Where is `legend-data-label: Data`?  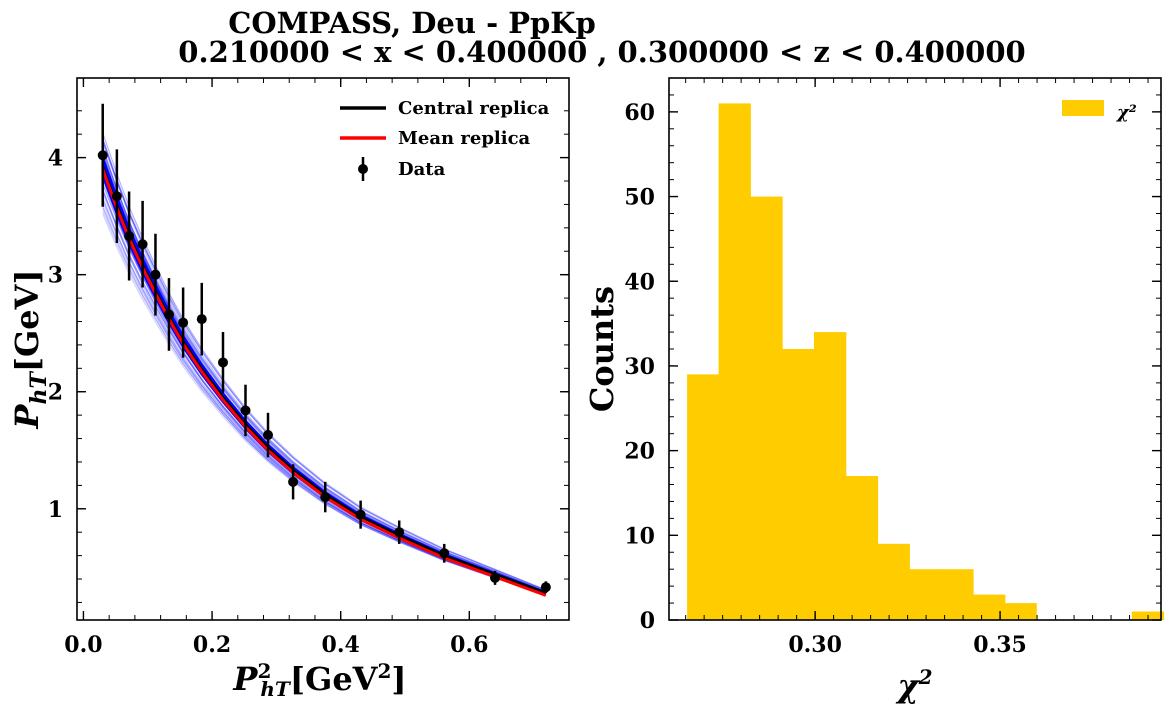
legend-data-label: Data is located at coordinates (422, 169).